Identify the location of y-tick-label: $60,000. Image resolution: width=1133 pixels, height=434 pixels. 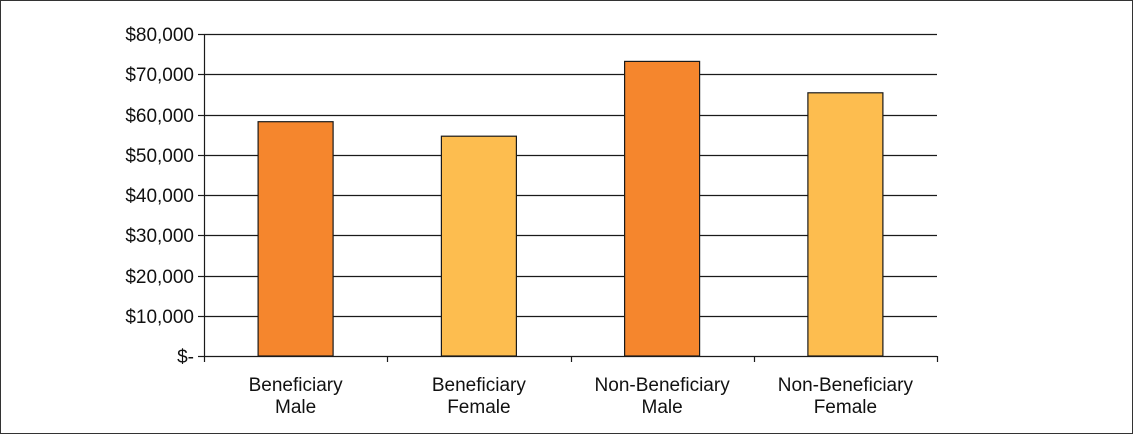
(159, 116).